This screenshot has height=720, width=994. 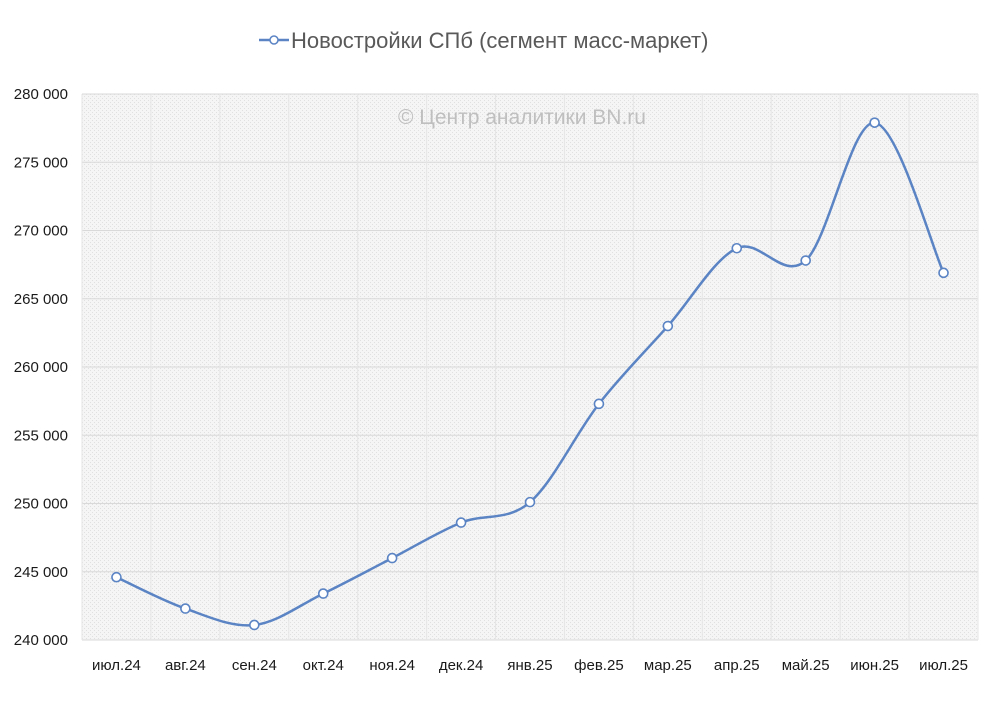 I want to click on x-tick-label: май.25, so click(x=806, y=665).